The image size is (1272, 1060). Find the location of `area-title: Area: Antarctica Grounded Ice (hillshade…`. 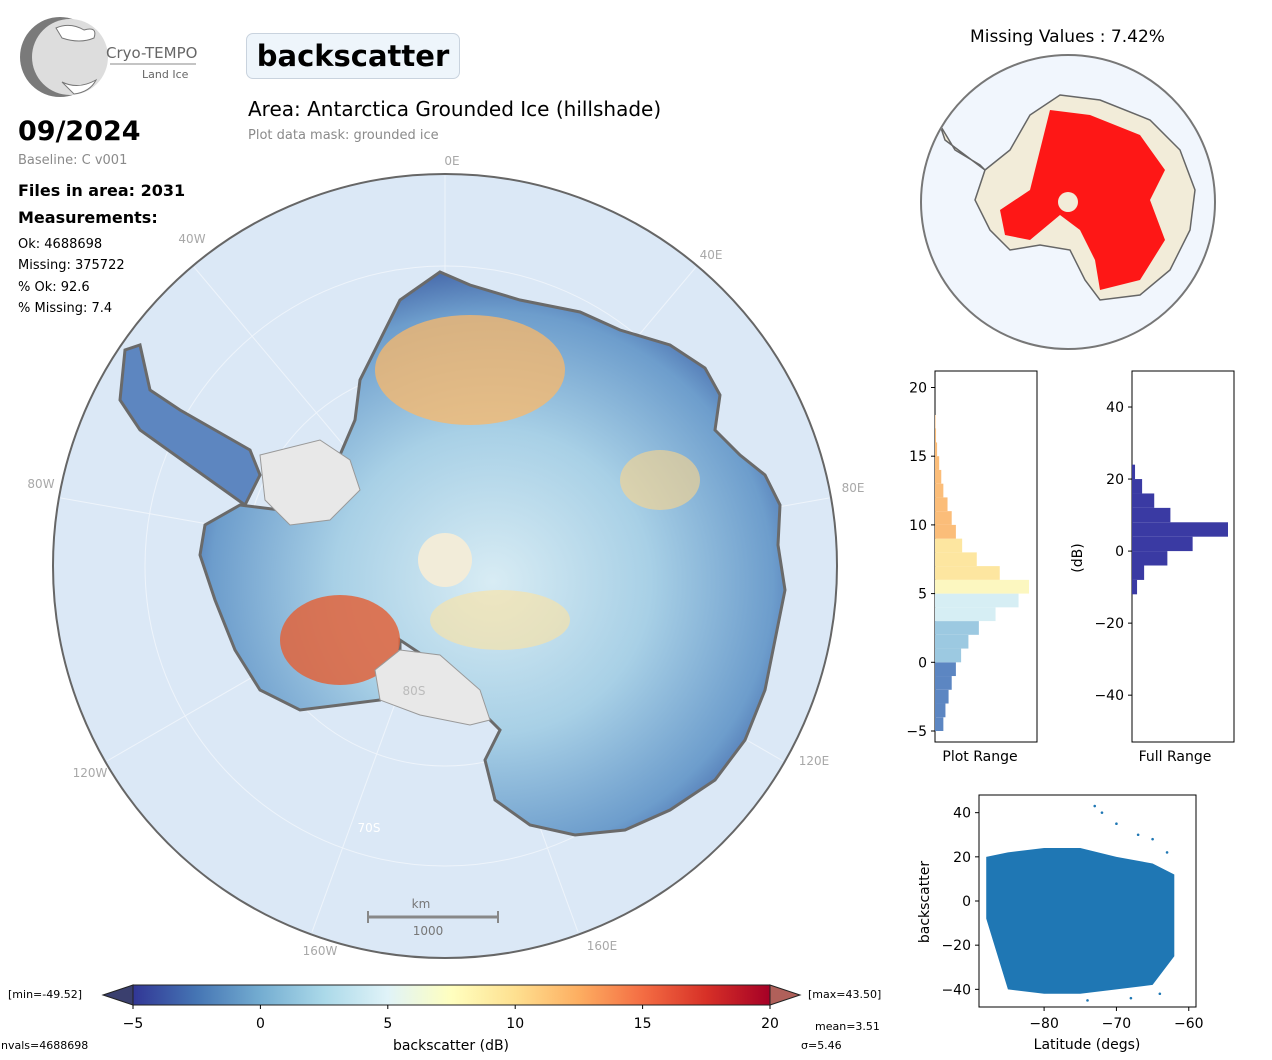

area-title: Area: Antarctica Grounded Ice (hillshade… is located at coordinates (455, 109).